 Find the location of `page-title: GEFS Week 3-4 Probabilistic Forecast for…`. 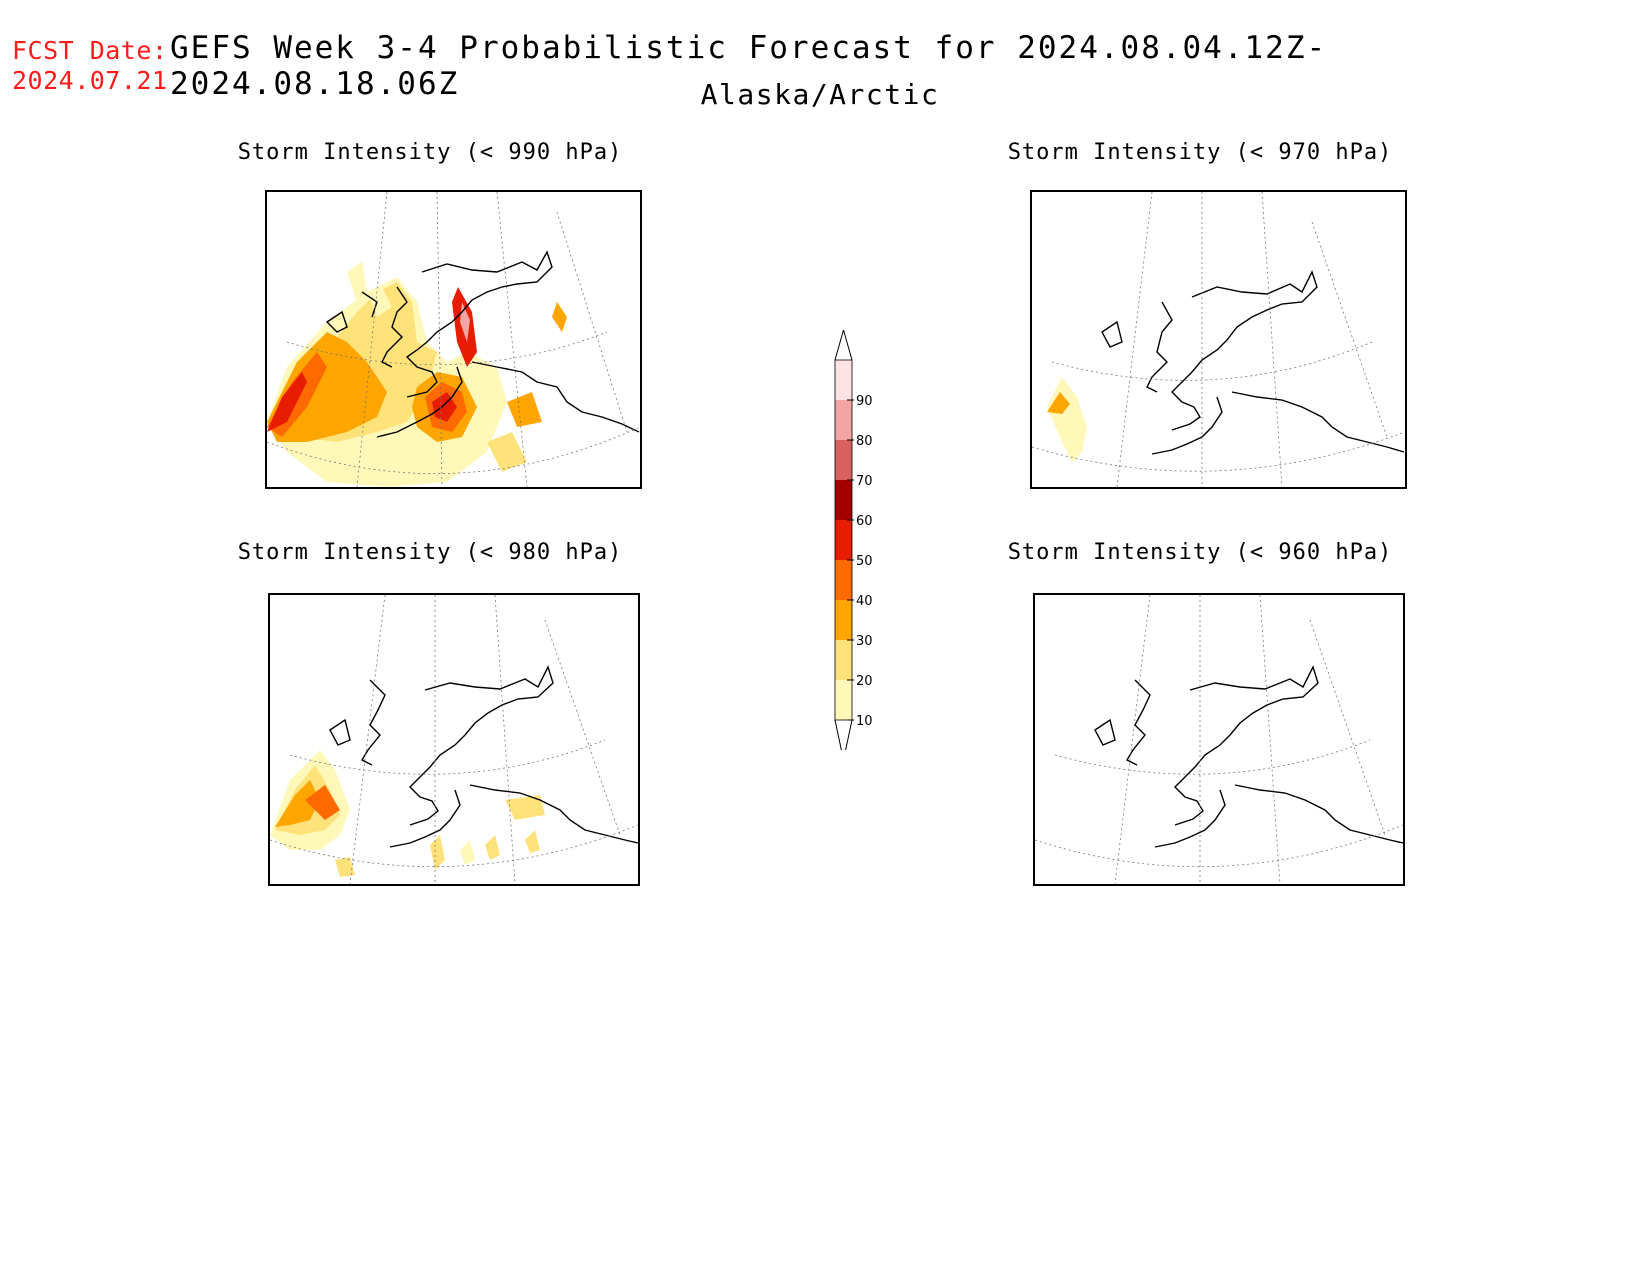

page-title: GEFS Week 3-4 Probabilistic Forecast for… is located at coordinates (749, 66).